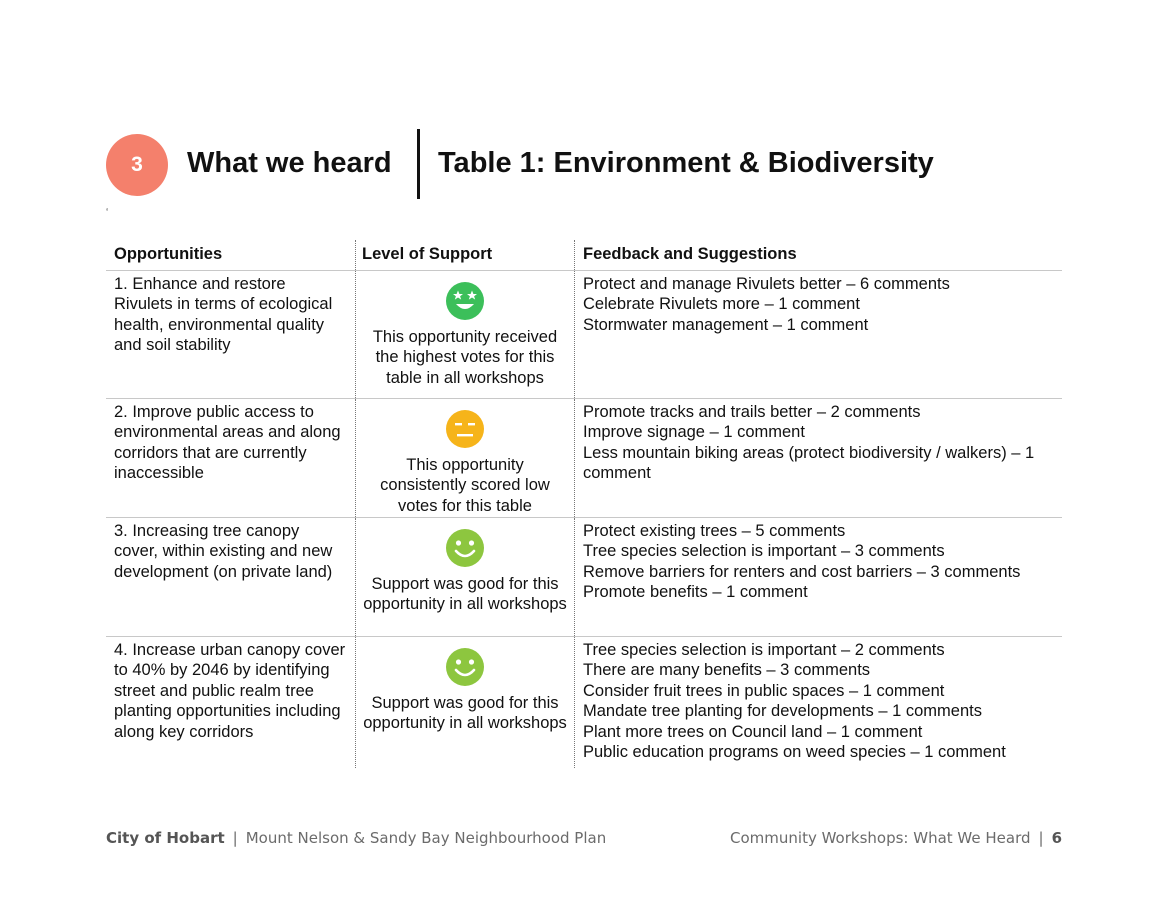 This screenshot has width=1168, height=903. I want to click on table-title: Table 1: Environment & Biodiversity, so click(686, 163).